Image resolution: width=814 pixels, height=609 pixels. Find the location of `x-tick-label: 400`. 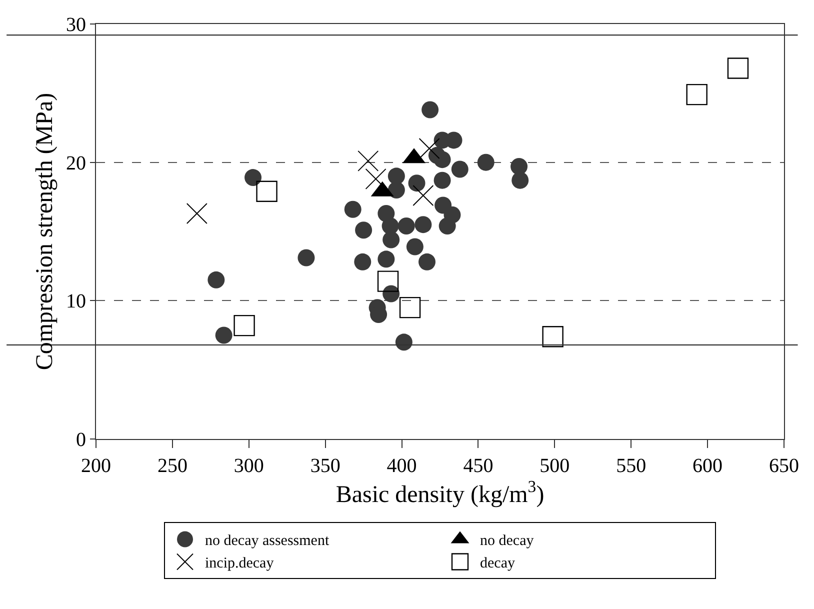

x-tick-label: 400 is located at coordinates (401, 466).